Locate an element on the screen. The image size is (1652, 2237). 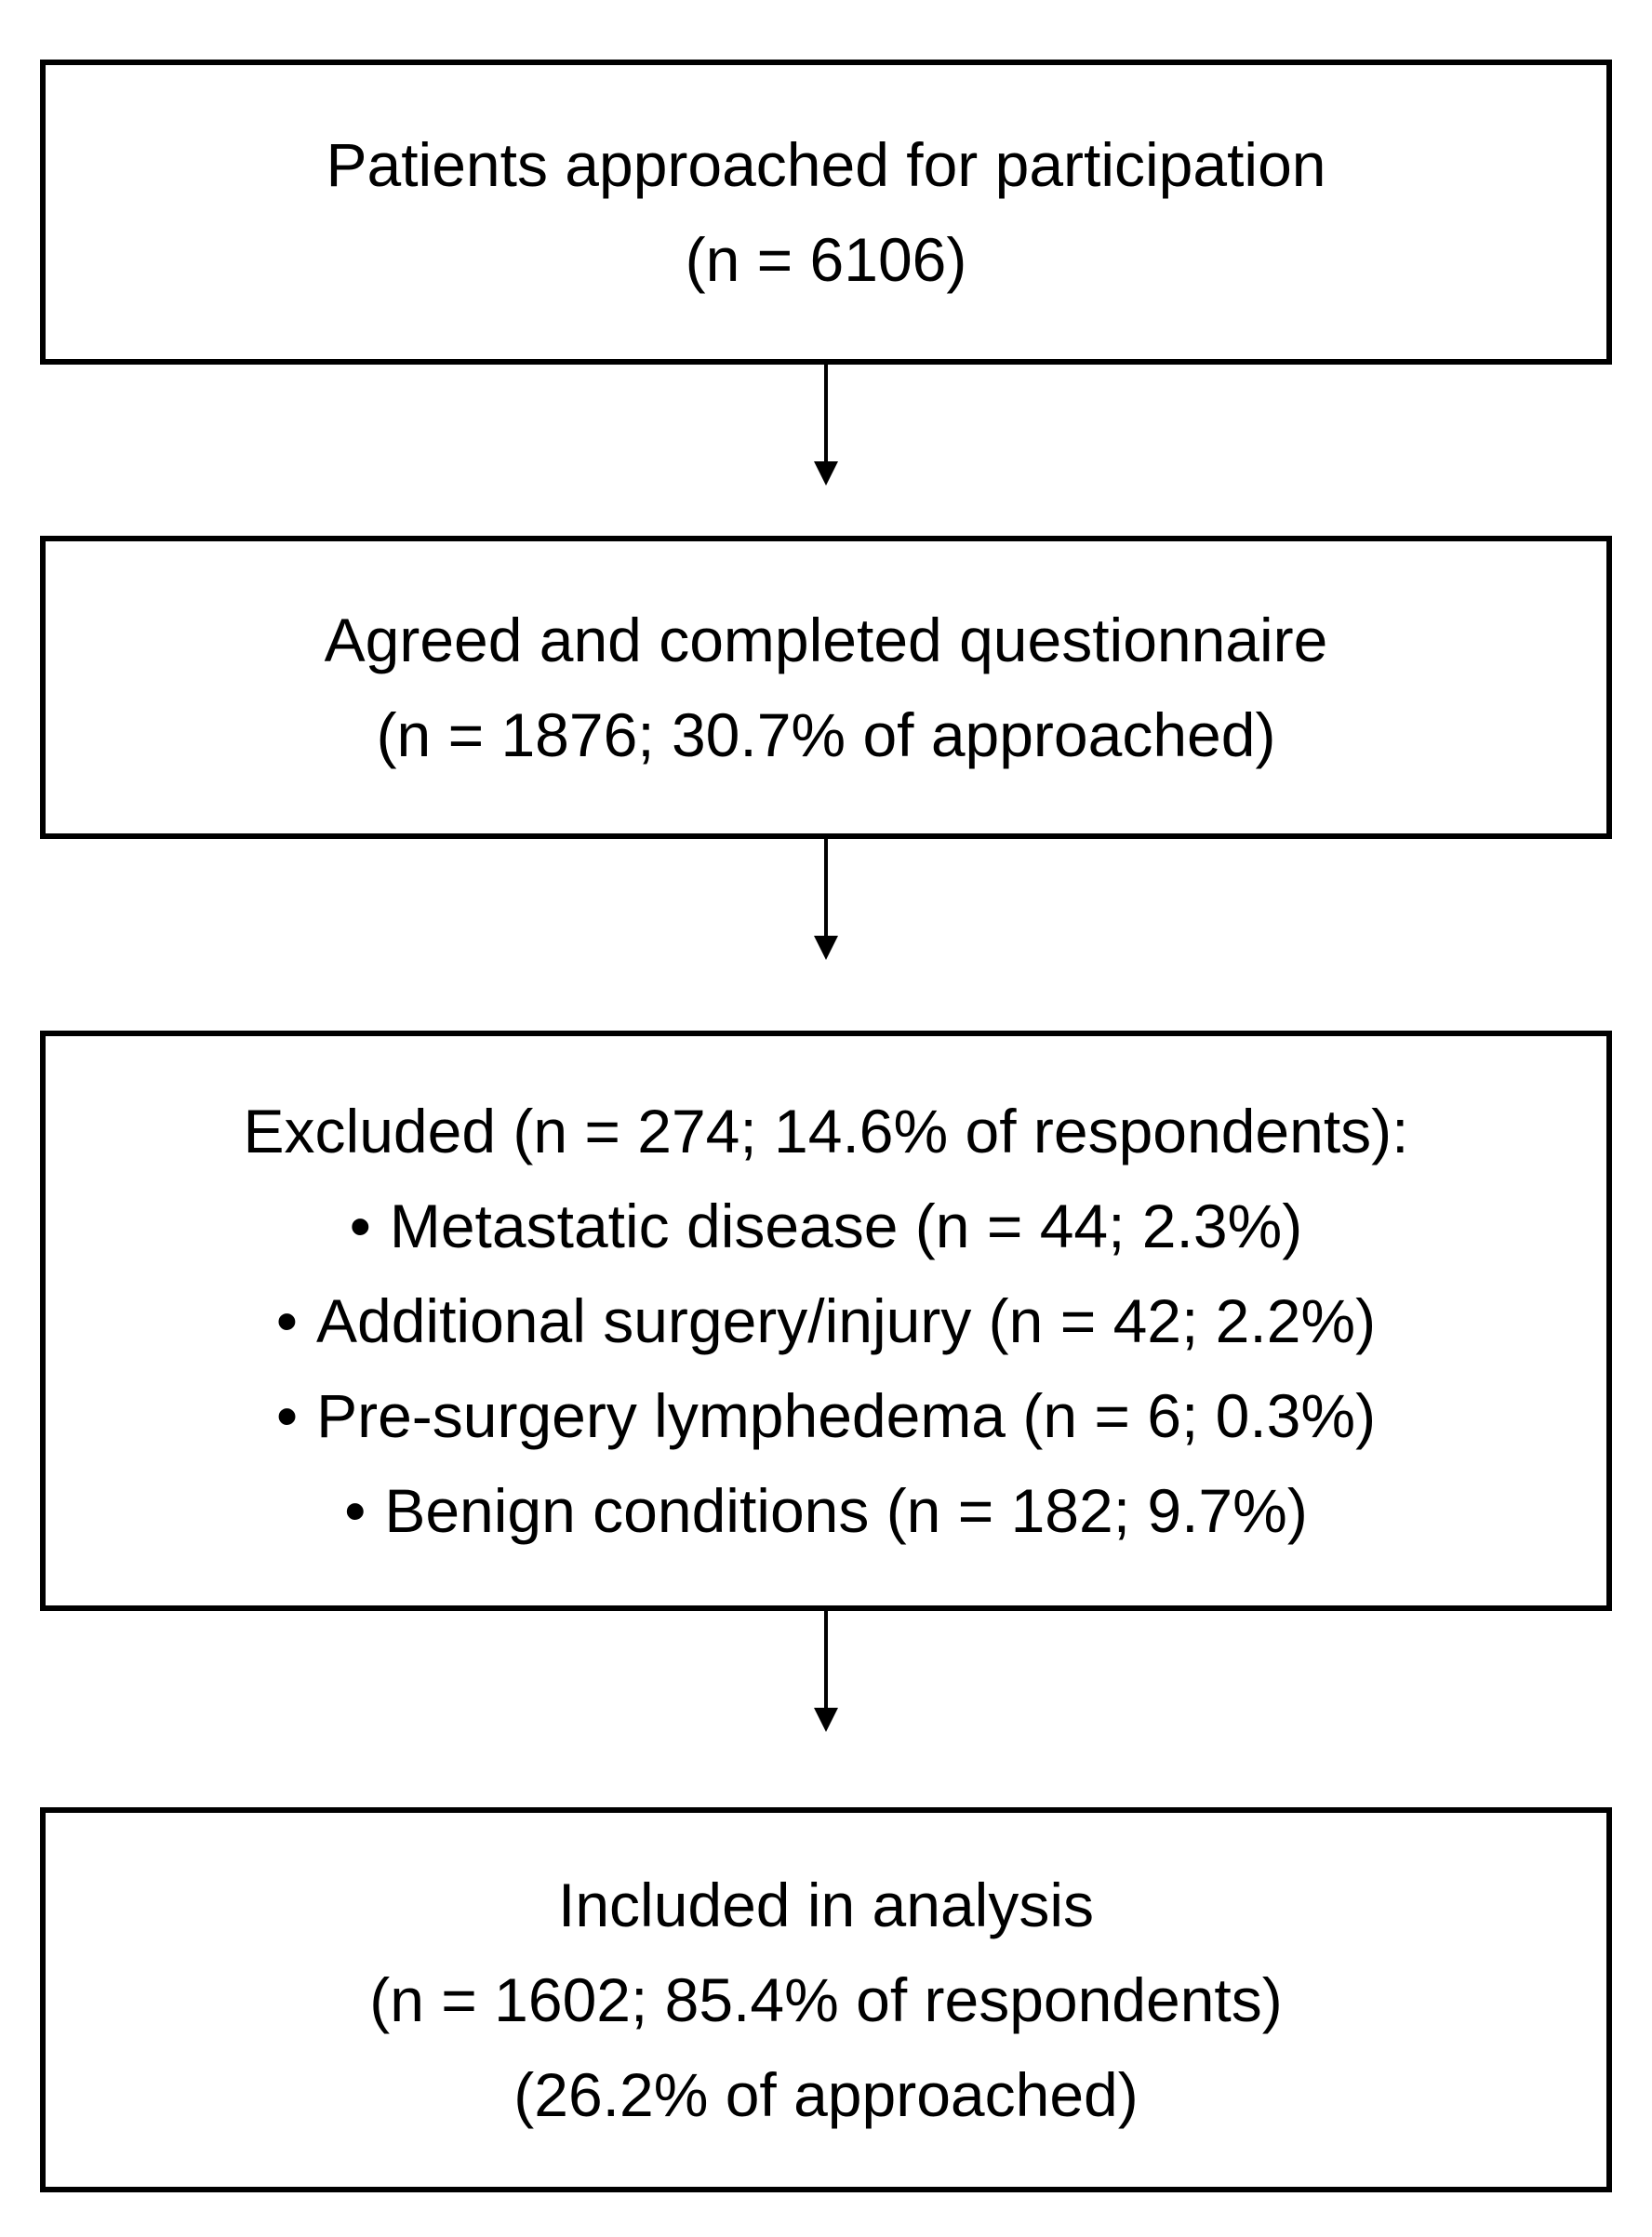
included-count-respondents: (n = 1602; 85.4% of respondents) is located at coordinates (826, 1999).